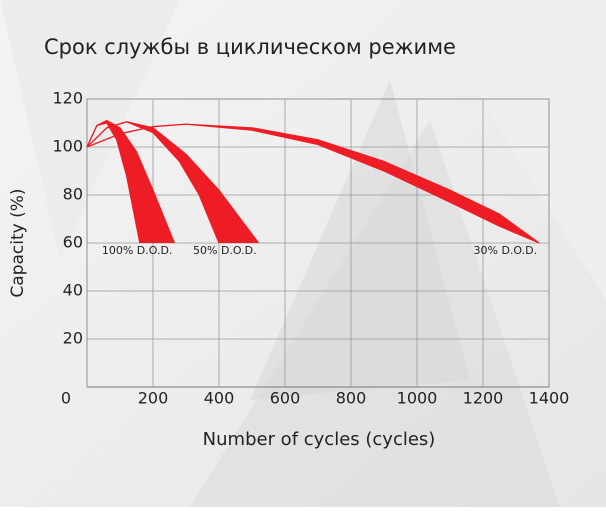  I want to click on x-tick-label: 400, so click(219, 398).